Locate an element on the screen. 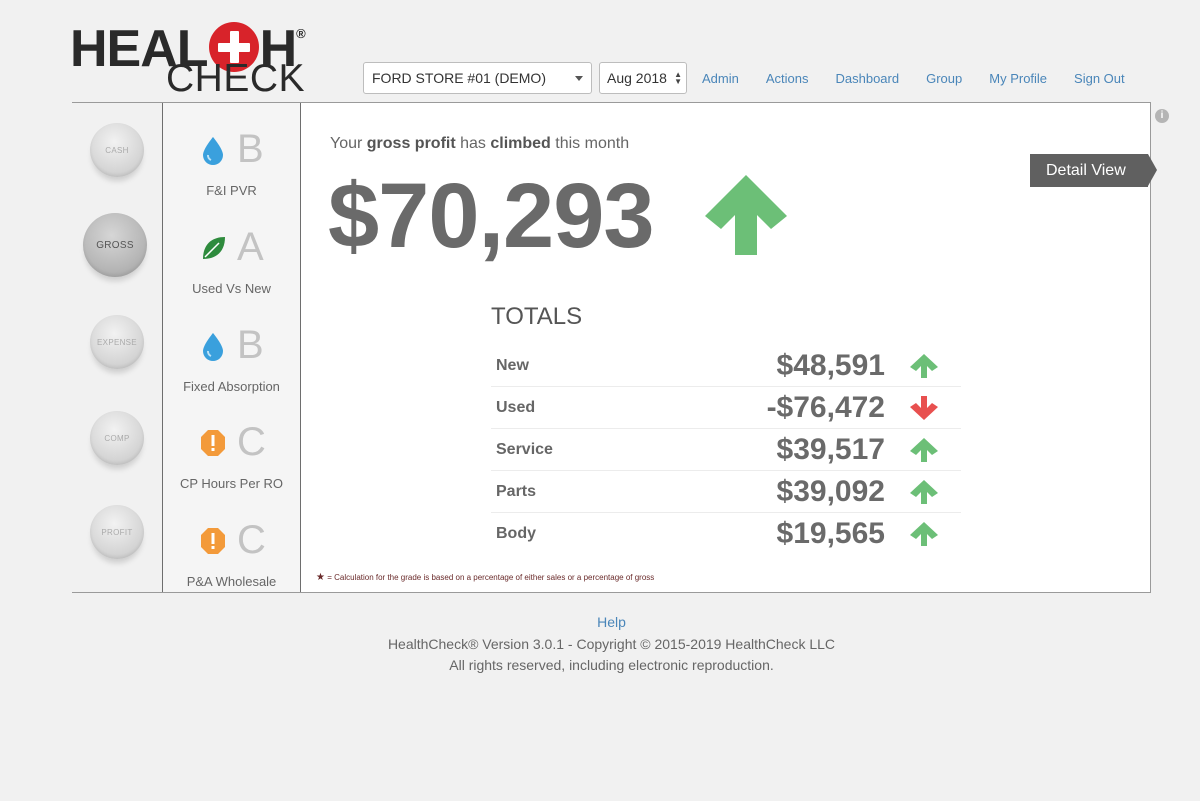 This screenshot has height=801, width=1200. store-select: FORD STORE #01 (DEMO) is located at coordinates (477, 78).